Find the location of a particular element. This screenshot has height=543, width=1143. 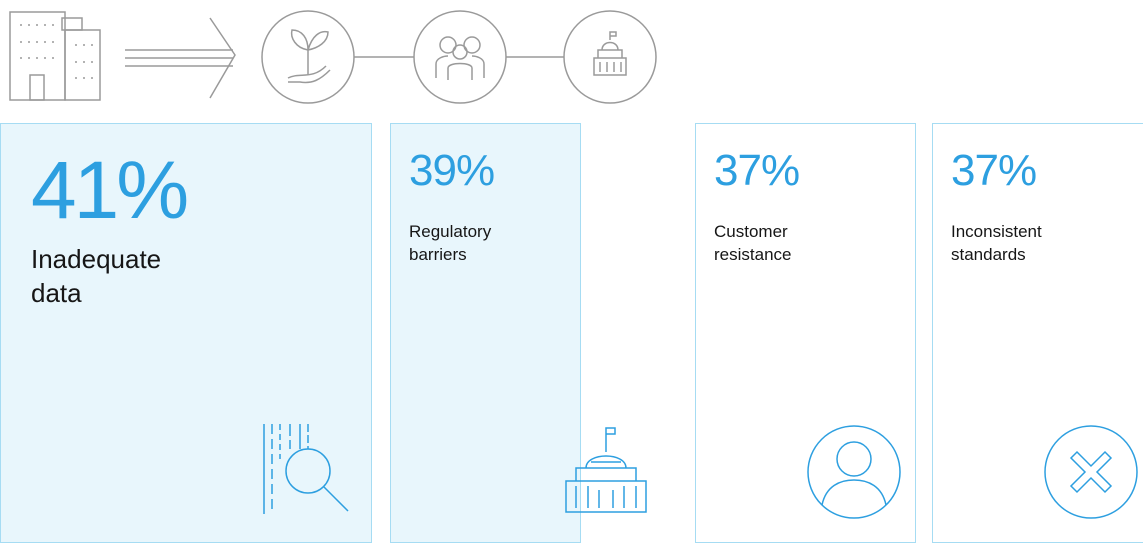

svg-text: 01 is located at coordinates (307, 473).